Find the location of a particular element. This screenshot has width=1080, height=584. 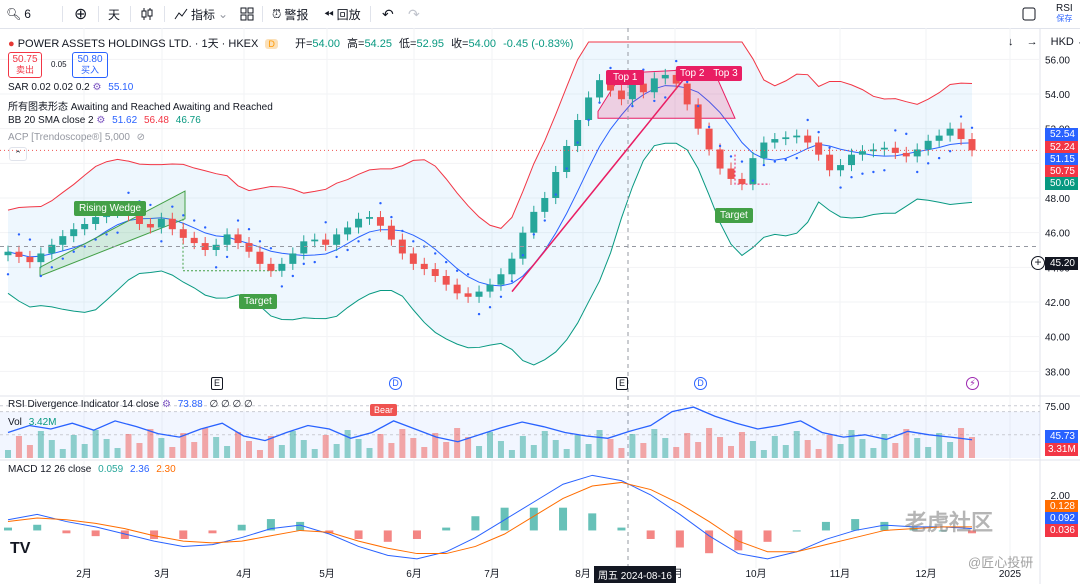

top3-label: Top 3 is located at coordinates (725, 73).